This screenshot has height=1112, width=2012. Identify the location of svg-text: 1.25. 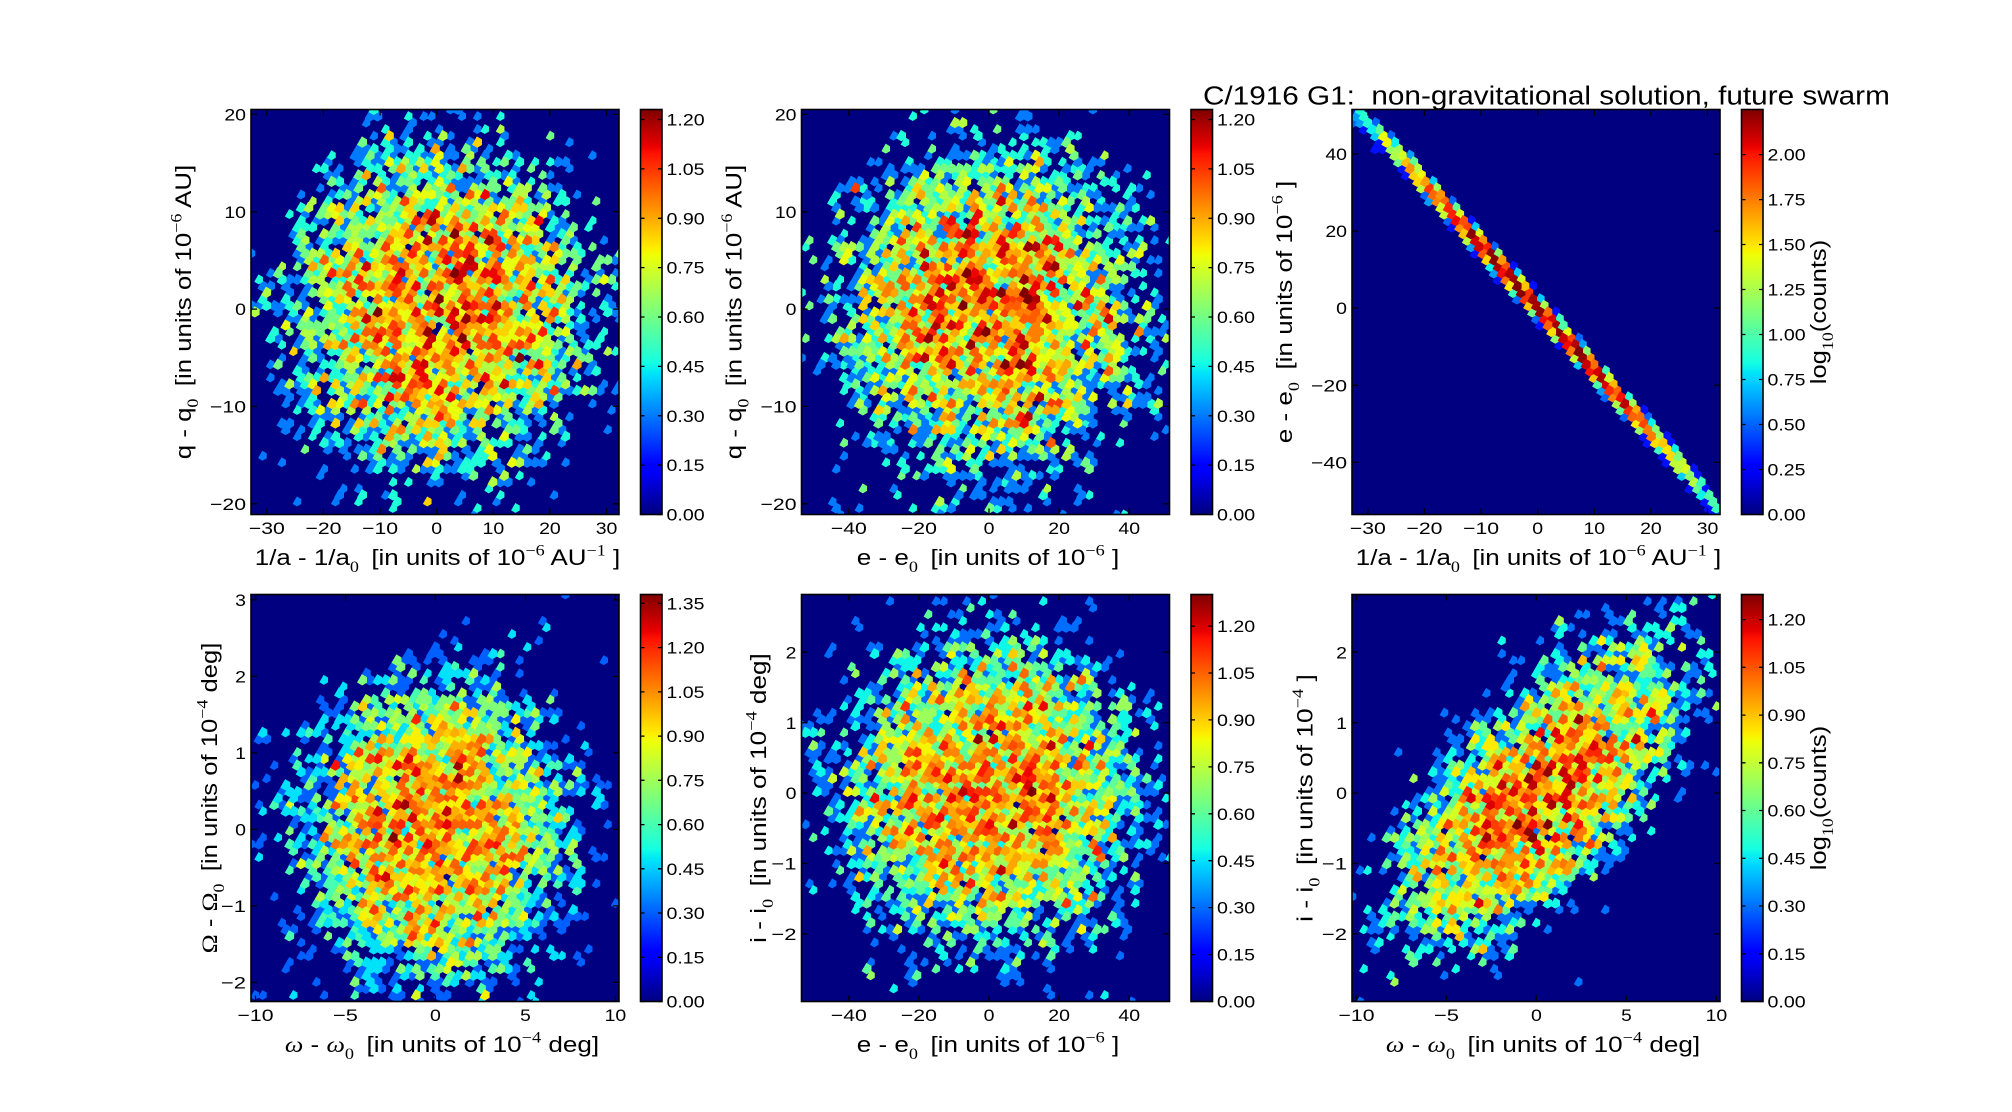
(1787, 290).